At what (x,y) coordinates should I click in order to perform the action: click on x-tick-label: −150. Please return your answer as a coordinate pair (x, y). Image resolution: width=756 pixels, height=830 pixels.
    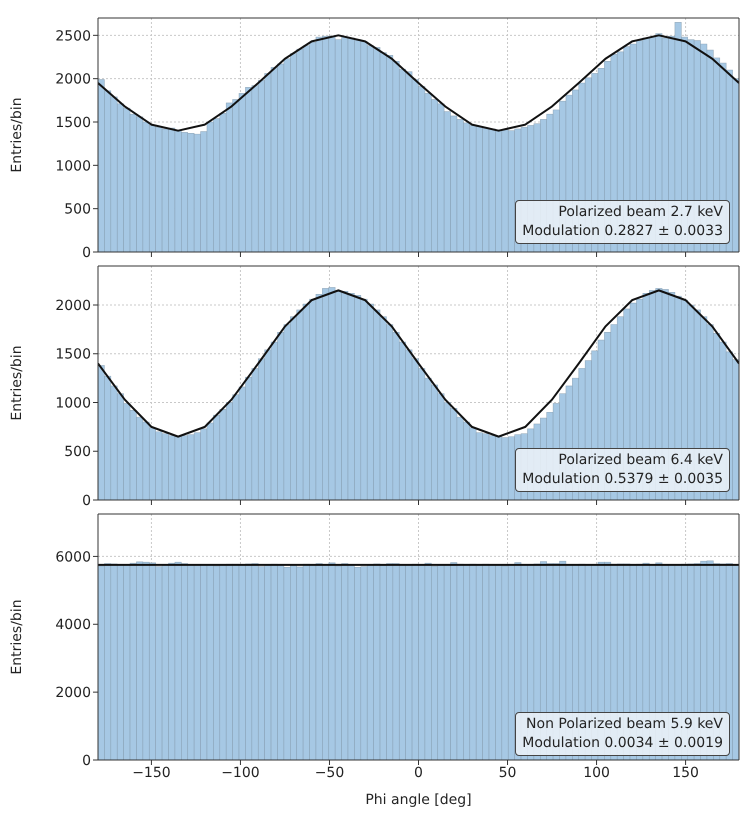
    Looking at the image, I should click on (151, 772).